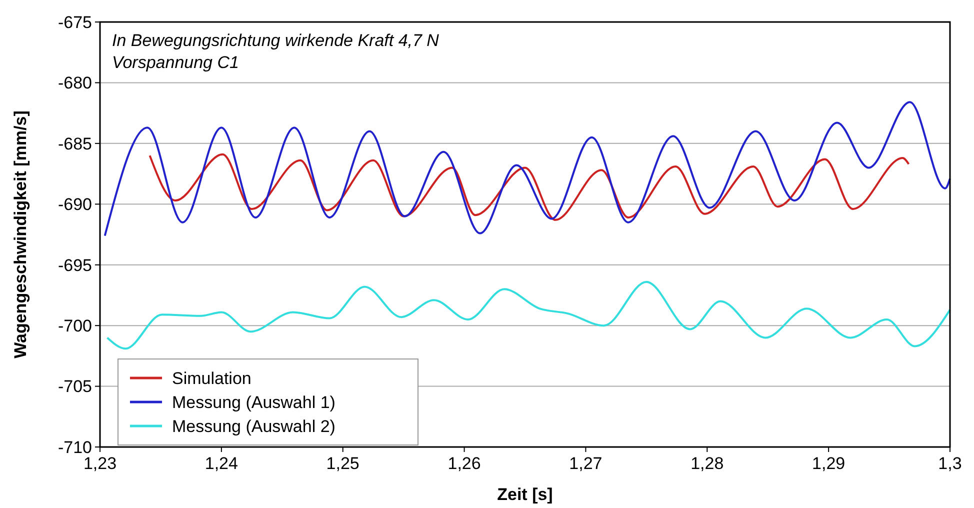 The height and width of the screenshot is (508, 974). What do you see at coordinates (75, 447) in the screenshot?
I see `y-tick-label: -710` at bounding box center [75, 447].